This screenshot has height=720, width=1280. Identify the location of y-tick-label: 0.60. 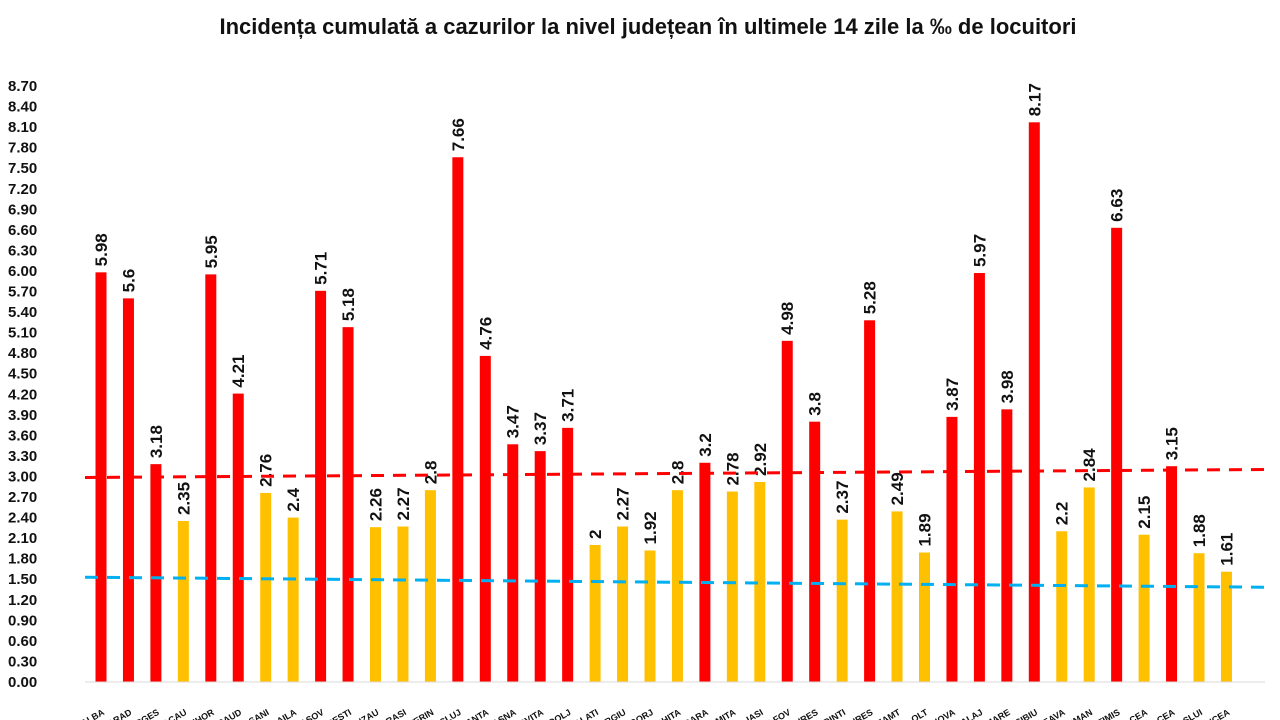
(22, 641).